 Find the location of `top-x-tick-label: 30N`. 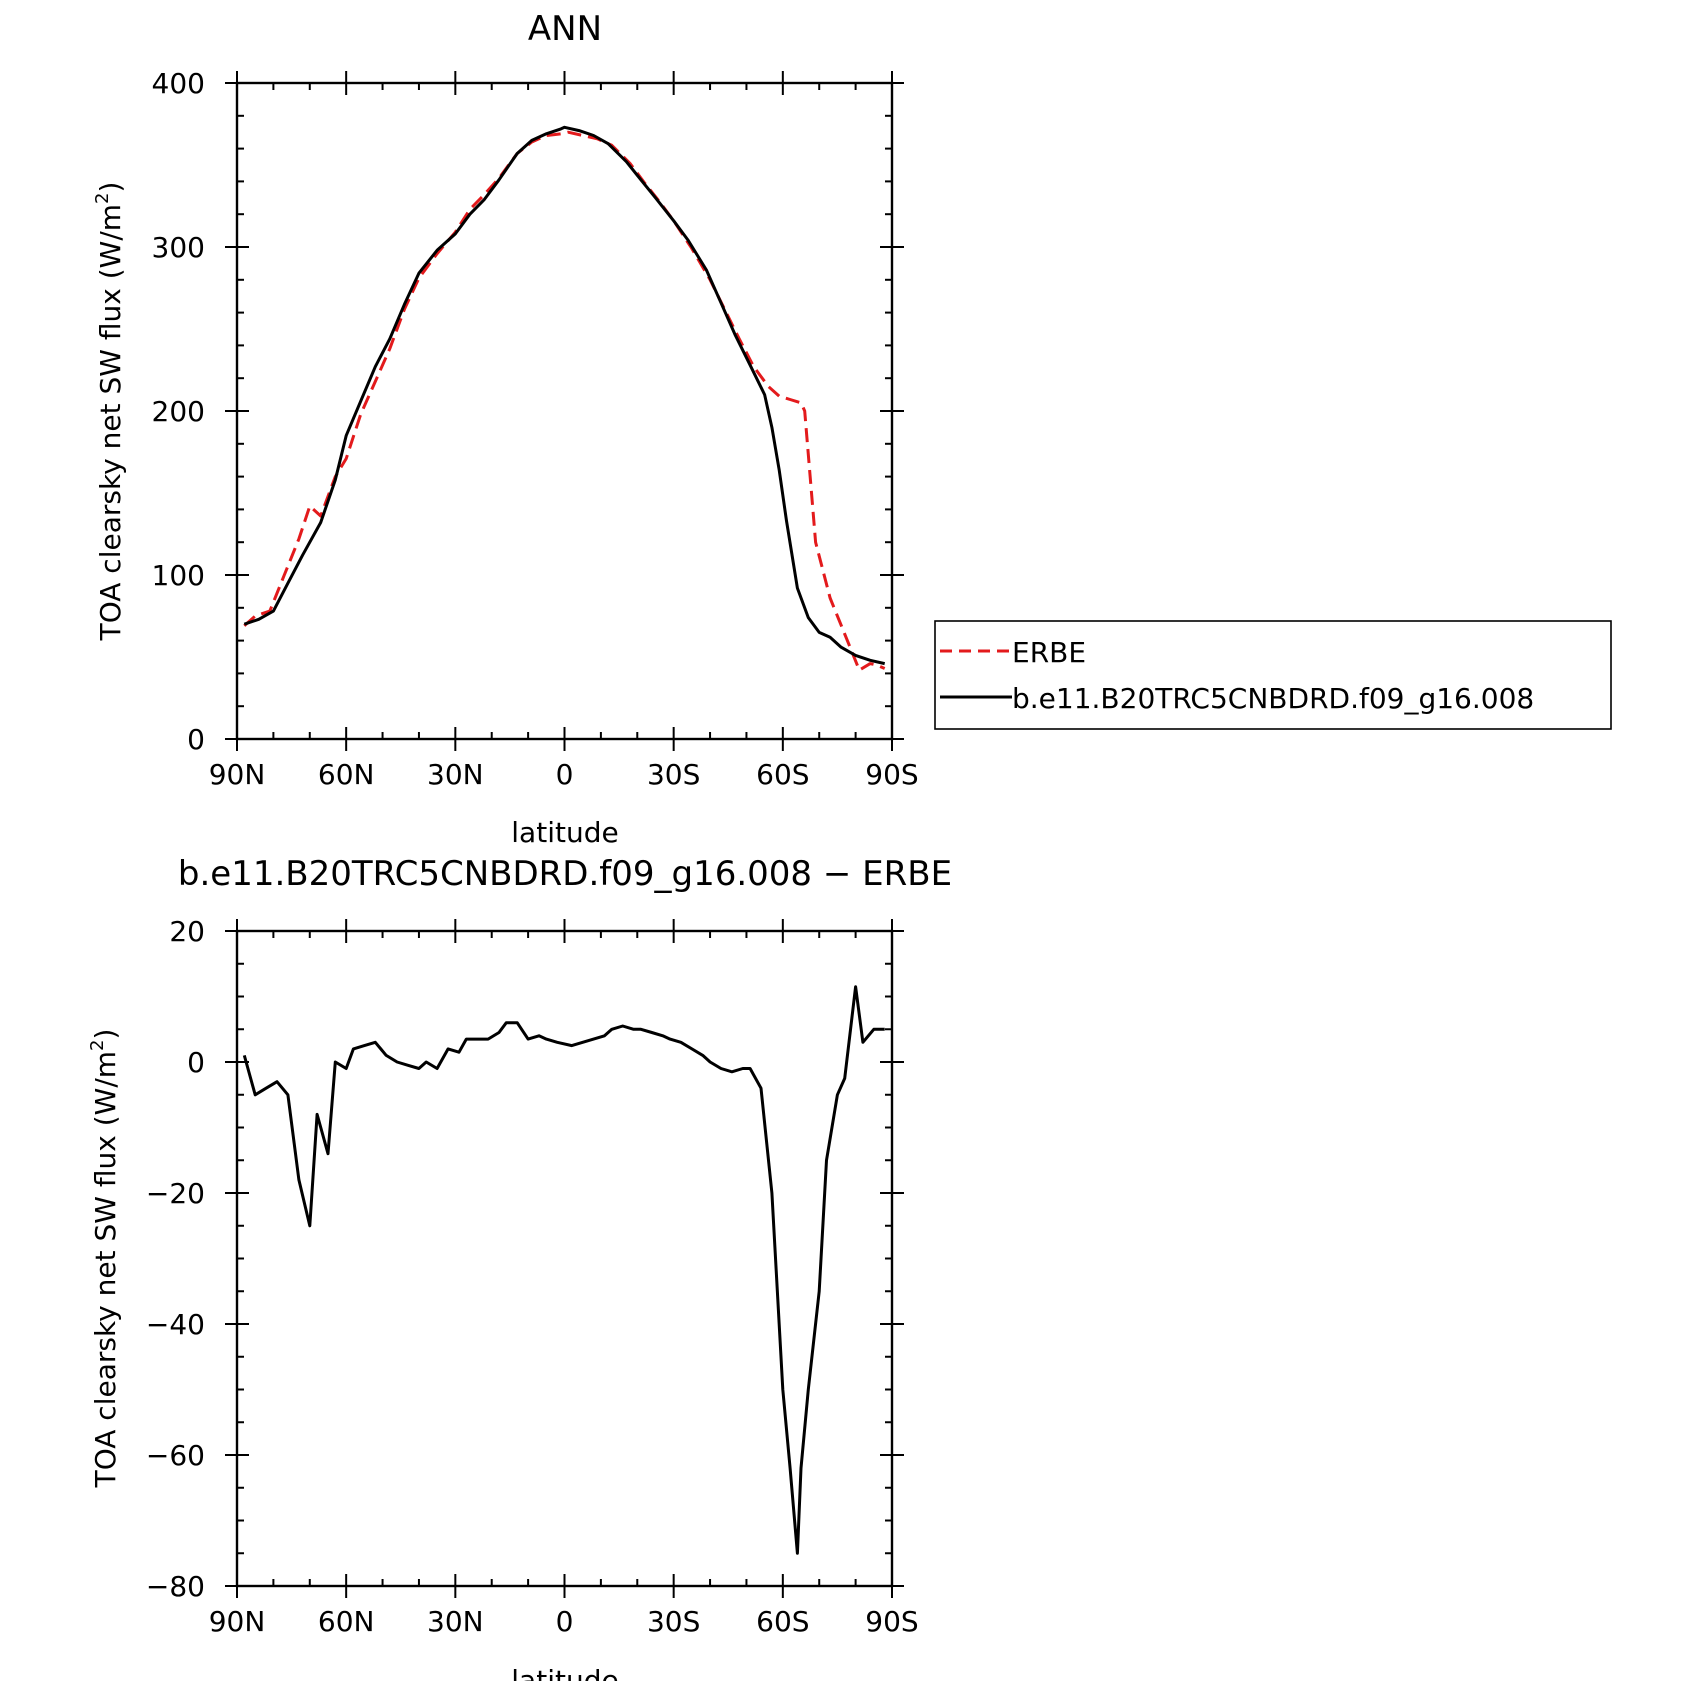

top-x-tick-label: 30N is located at coordinates (455, 774).